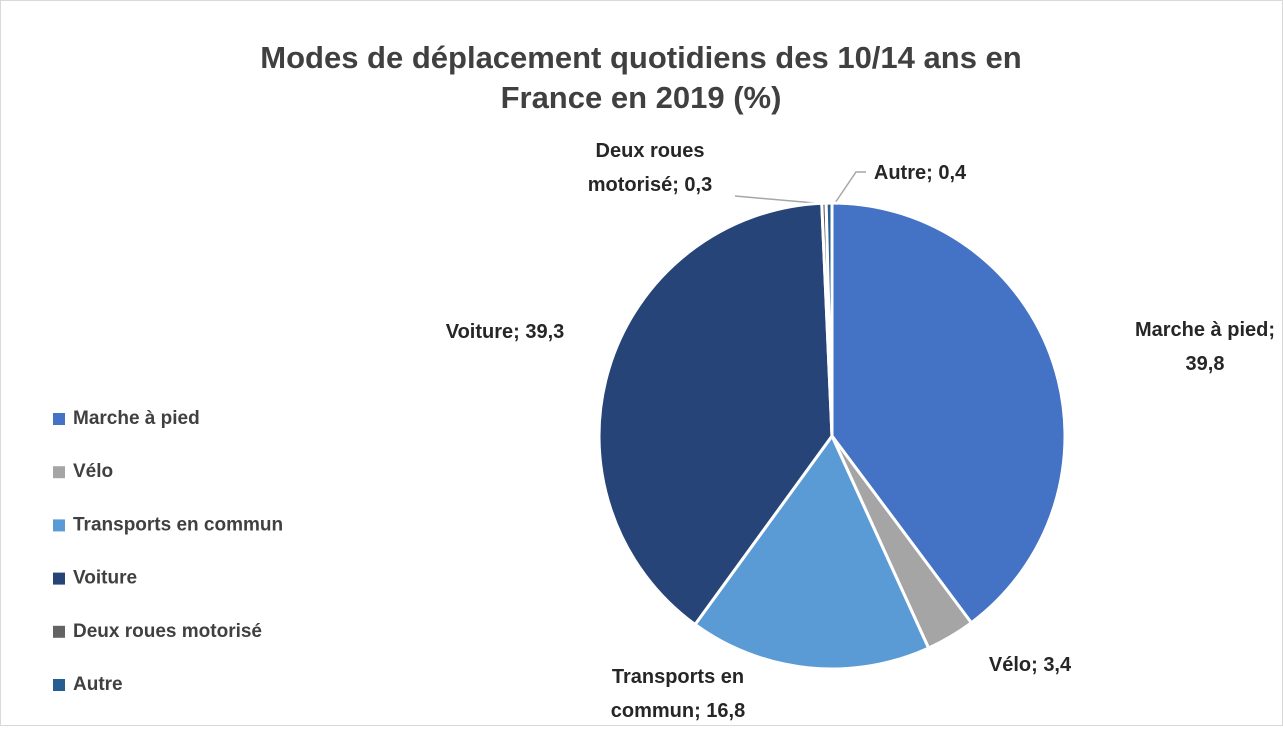  Describe the element at coordinates (98, 684) in the screenshot. I see `legend-label: Autre` at that location.